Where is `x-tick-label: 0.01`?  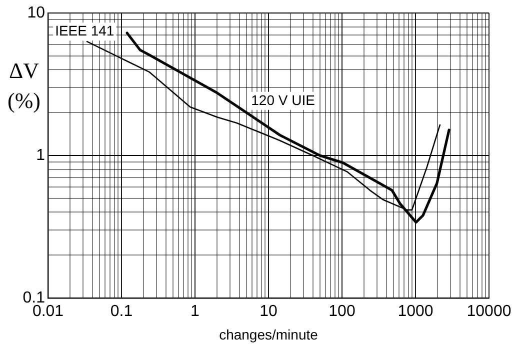
x-tick-label: 0.01 is located at coordinates (48, 311).